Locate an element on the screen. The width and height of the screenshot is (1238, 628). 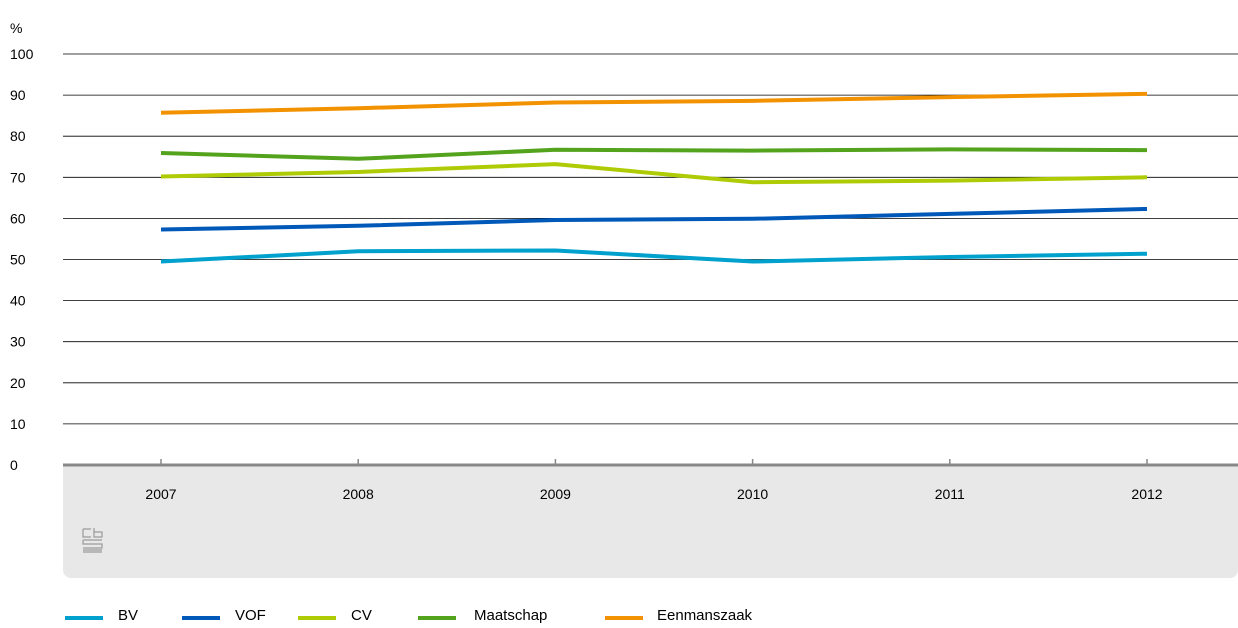
y-tick-label: 70 is located at coordinates (18, 177).